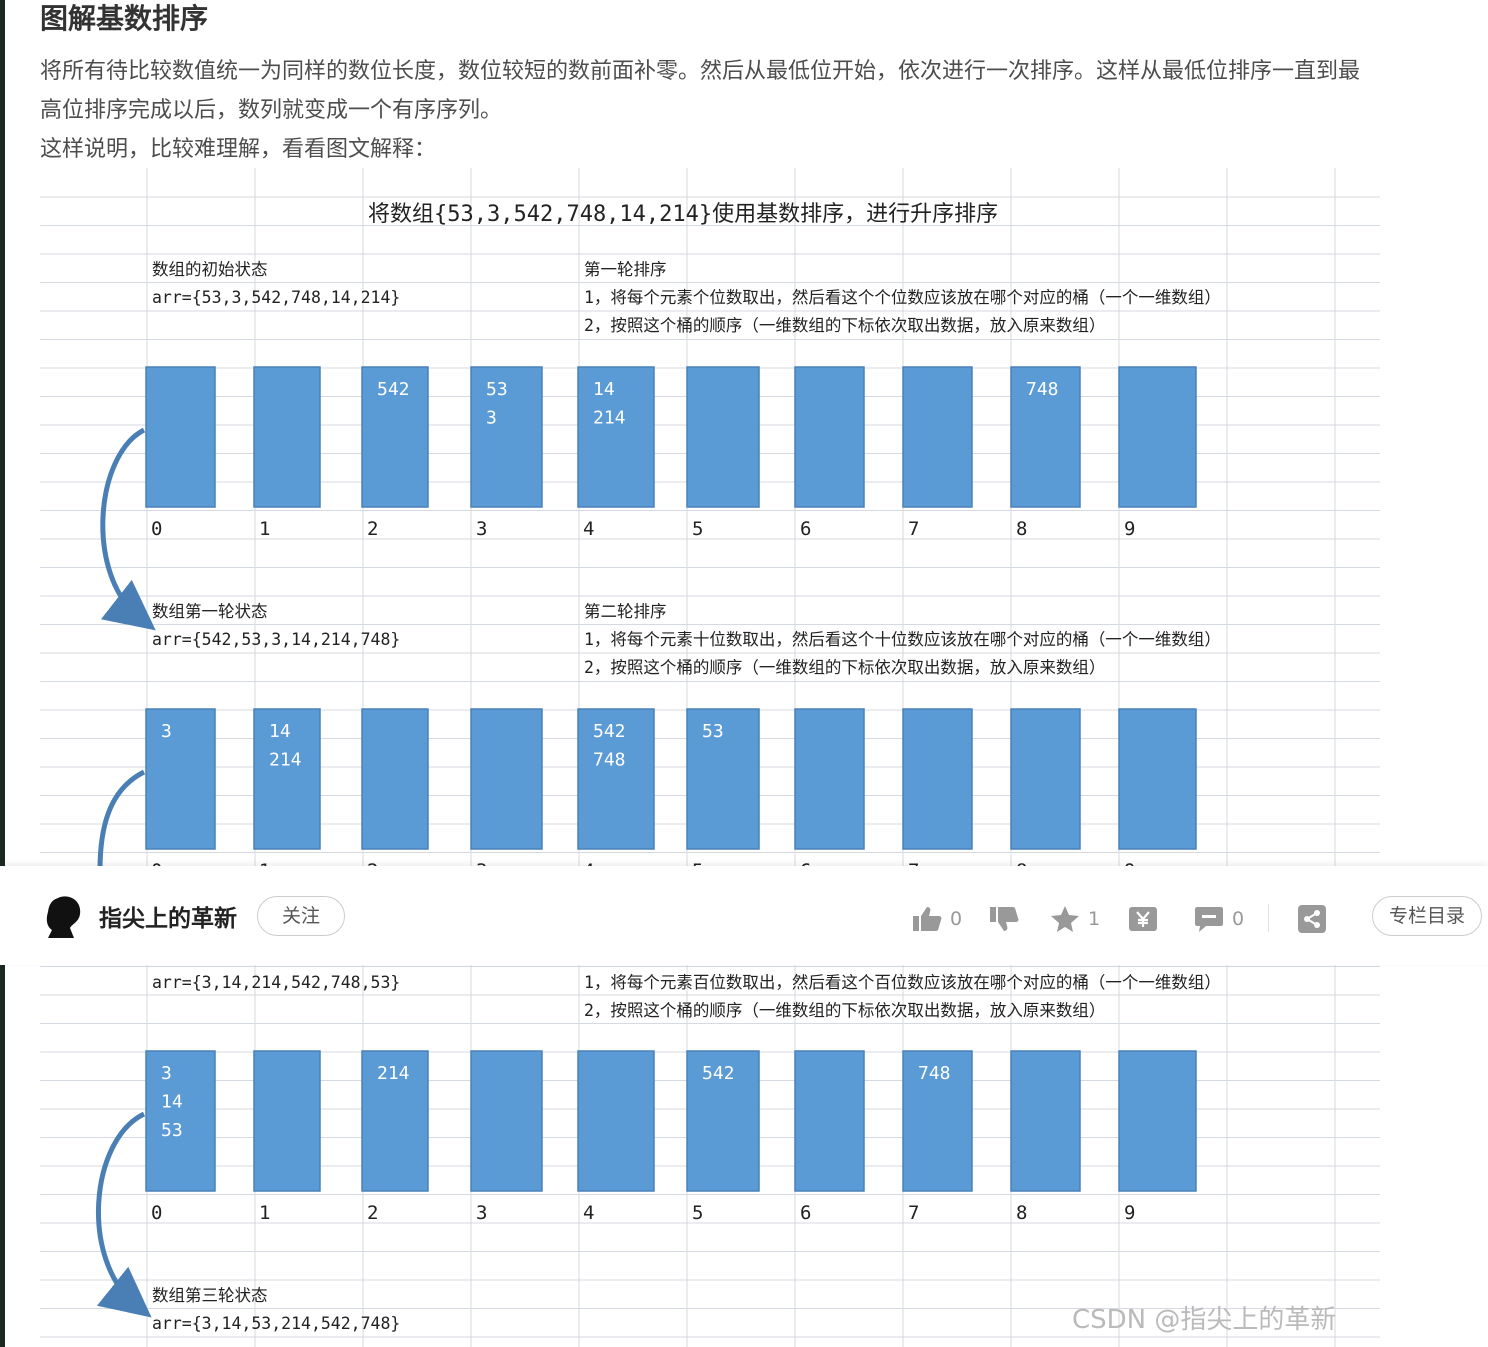  What do you see at coordinates (172, 1130) in the screenshot?
I see `round3-bucket-0-item: 53` at bounding box center [172, 1130].